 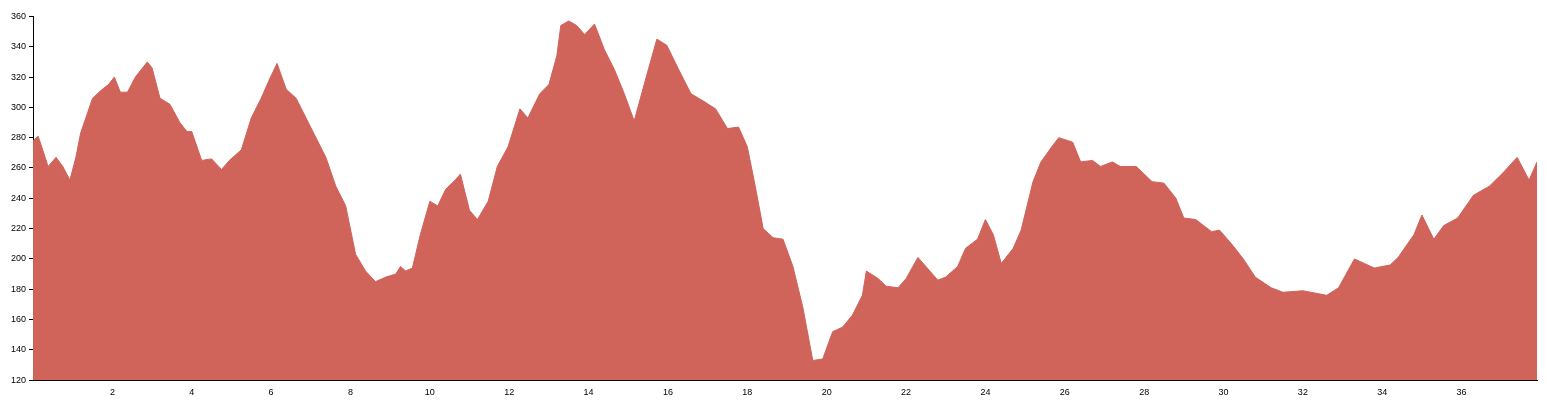 I want to click on x-tick-label: 34, so click(x=1382, y=392).